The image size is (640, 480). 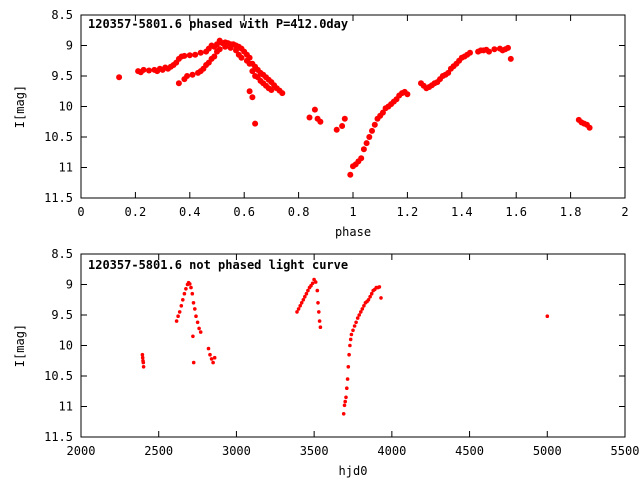 I want to click on x-tick-label: 0.2, so click(x=136, y=212).